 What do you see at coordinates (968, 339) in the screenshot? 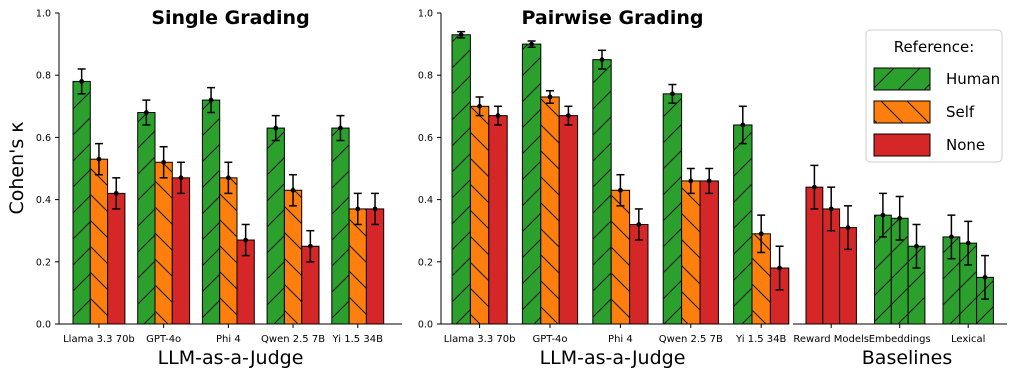
I see `x-tick-label: Lexical` at bounding box center [968, 339].